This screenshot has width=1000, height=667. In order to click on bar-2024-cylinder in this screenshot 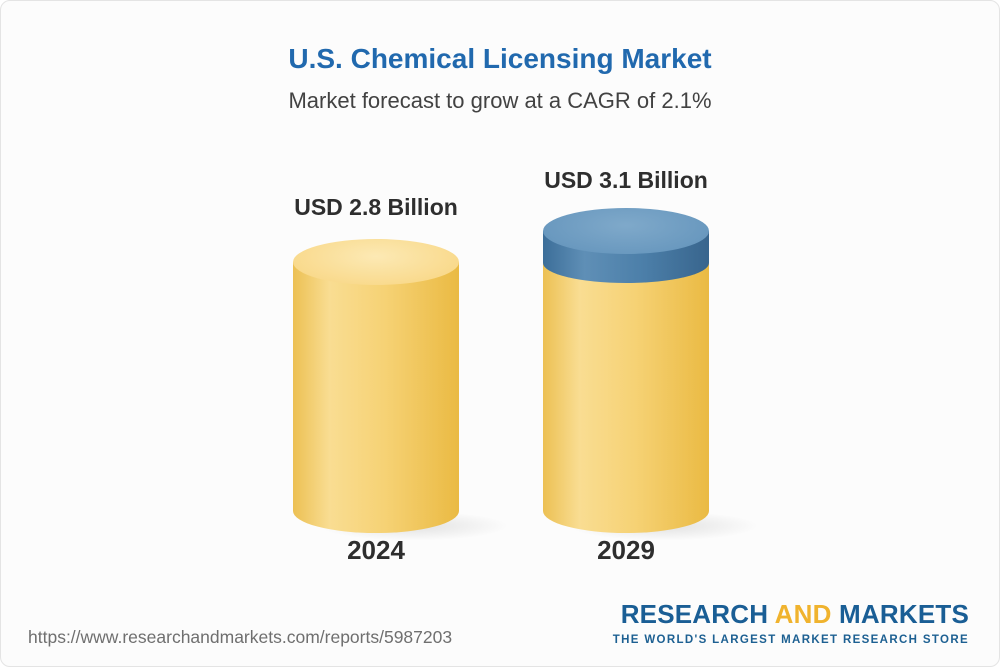, I will do `click(404, 390)`.